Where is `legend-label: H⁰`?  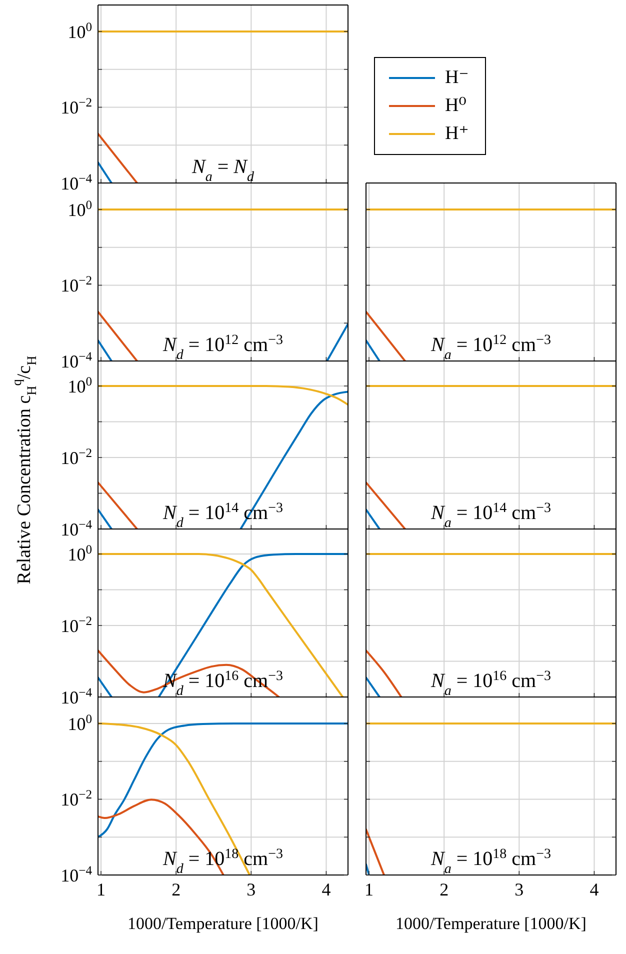
legend-label: H⁰ is located at coordinates (455, 106).